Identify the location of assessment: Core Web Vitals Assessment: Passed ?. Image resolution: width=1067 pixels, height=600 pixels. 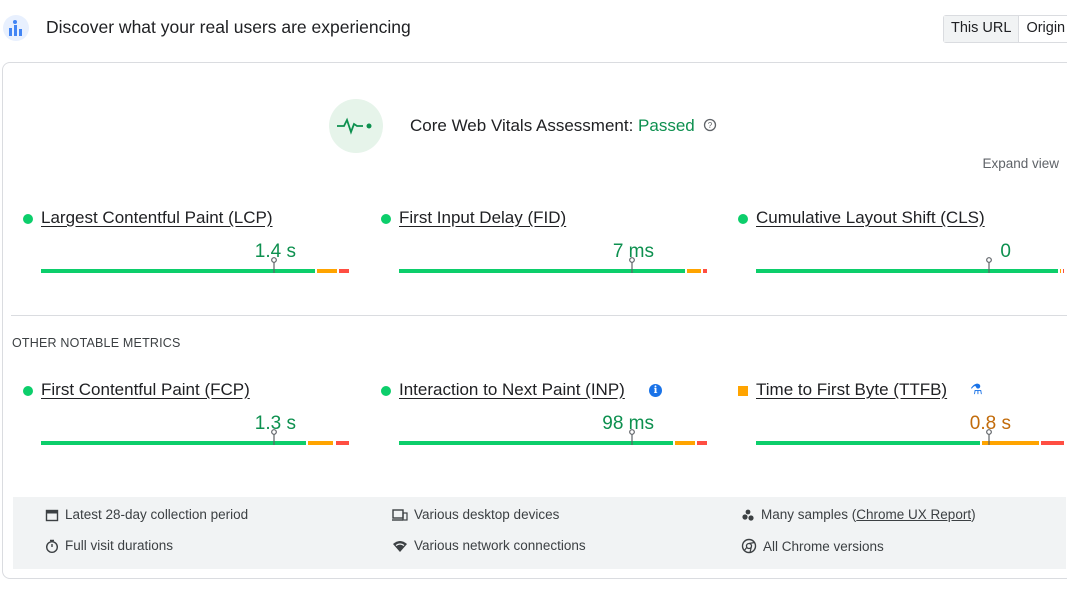
(563, 126).